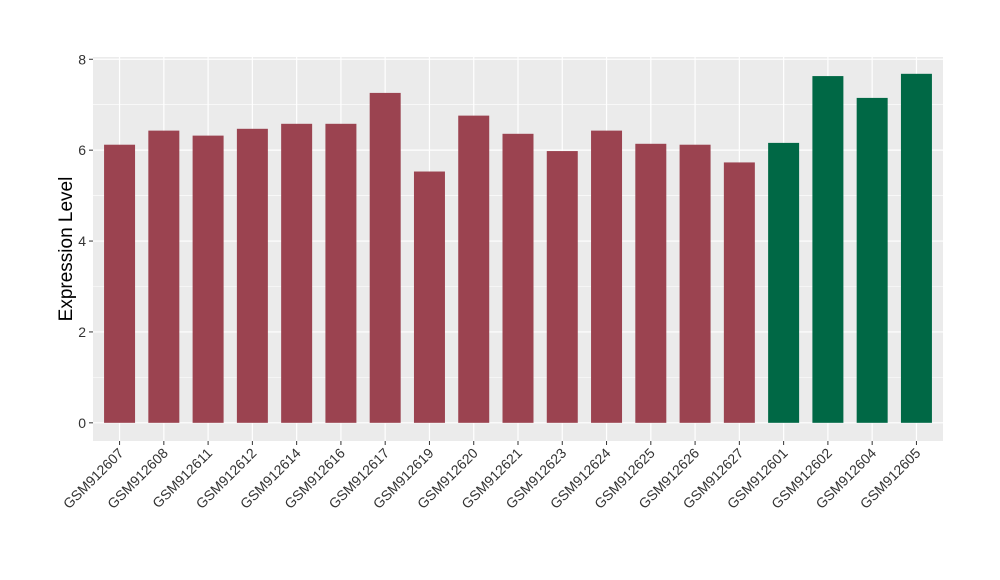 Image resolution: width=1000 pixels, height=580 pixels. What do you see at coordinates (474, 269) in the screenshot?
I see `bar-GSM912620` at bounding box center [474, 269].